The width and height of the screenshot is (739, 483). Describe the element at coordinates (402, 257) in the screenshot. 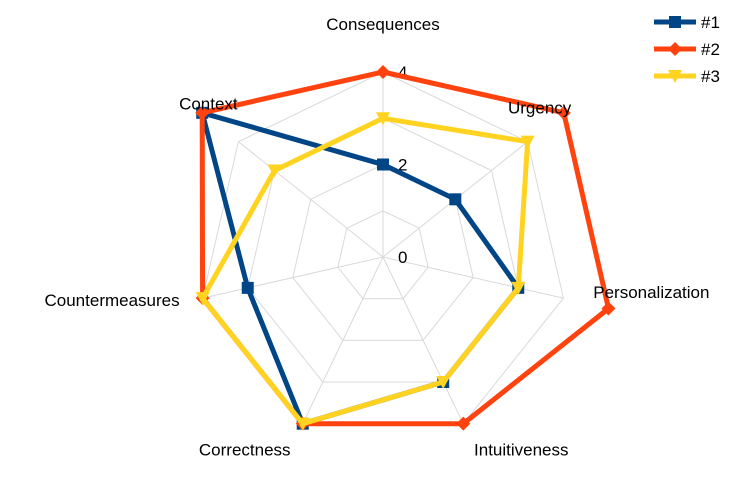

I see `tick-label-0: 0` at that location.